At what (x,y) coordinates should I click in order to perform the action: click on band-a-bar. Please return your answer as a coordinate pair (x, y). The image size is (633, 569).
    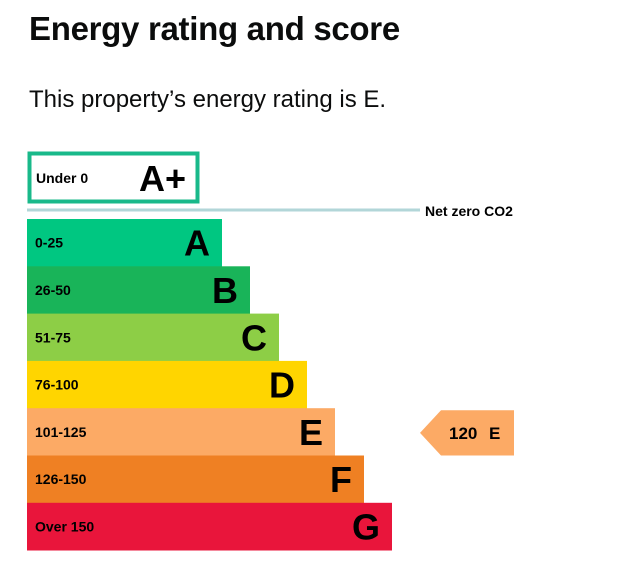
    Looking at the image, I should click on (124, 243).